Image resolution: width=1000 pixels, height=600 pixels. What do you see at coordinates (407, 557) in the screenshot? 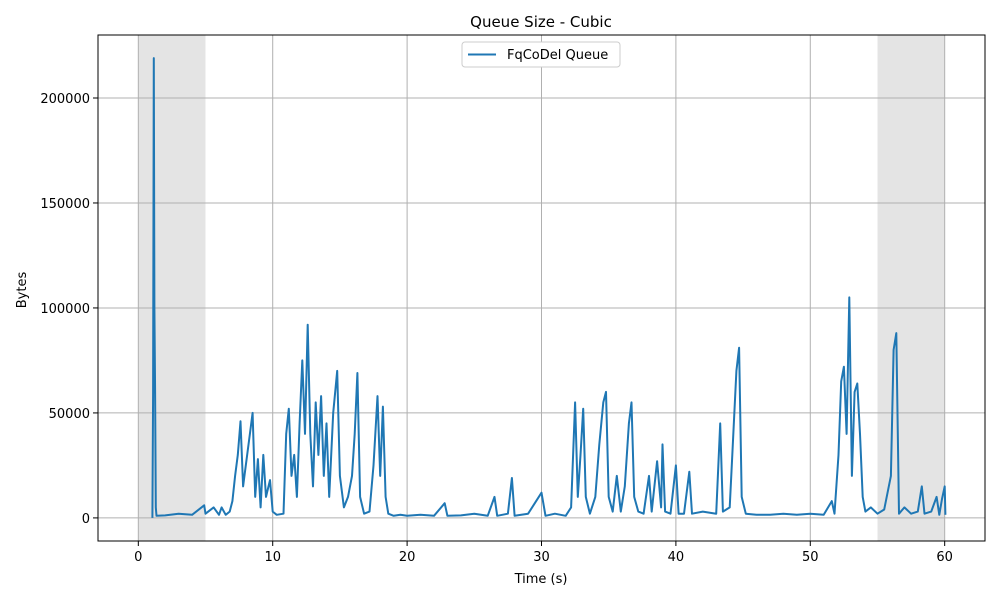
I see `x-tick-label: 20` at bounding box center [407, 557].